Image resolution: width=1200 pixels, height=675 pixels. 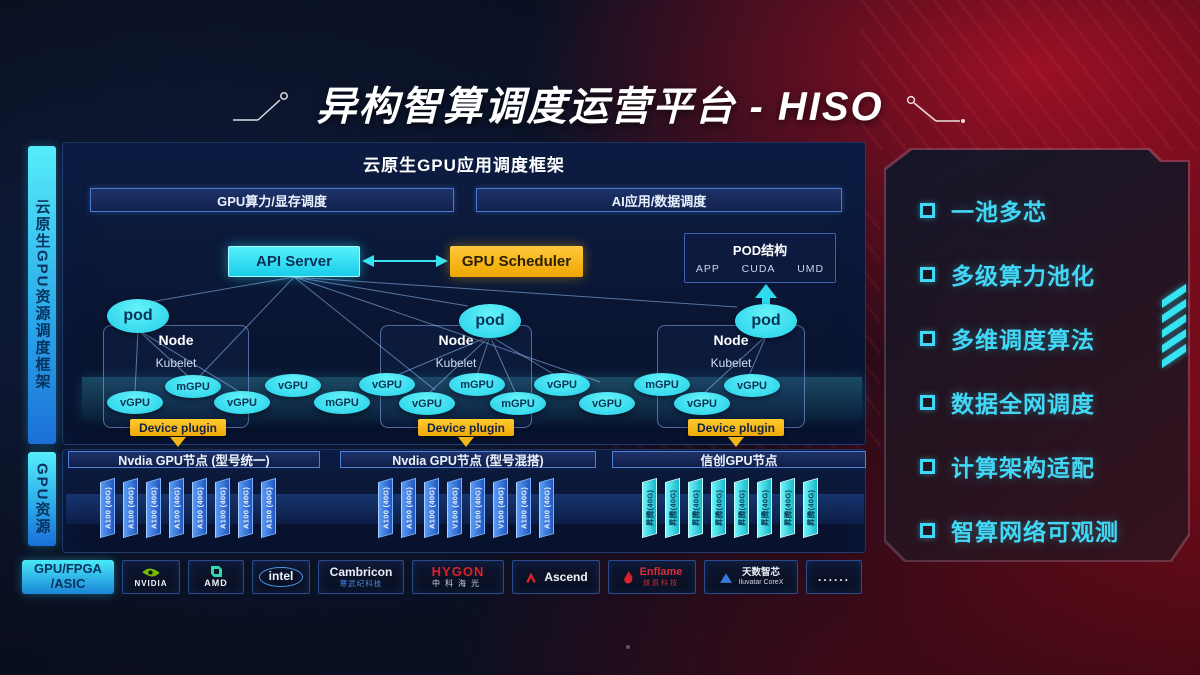 I want to click on vendor-tile-intel: intel, so click(x=281, y=577).